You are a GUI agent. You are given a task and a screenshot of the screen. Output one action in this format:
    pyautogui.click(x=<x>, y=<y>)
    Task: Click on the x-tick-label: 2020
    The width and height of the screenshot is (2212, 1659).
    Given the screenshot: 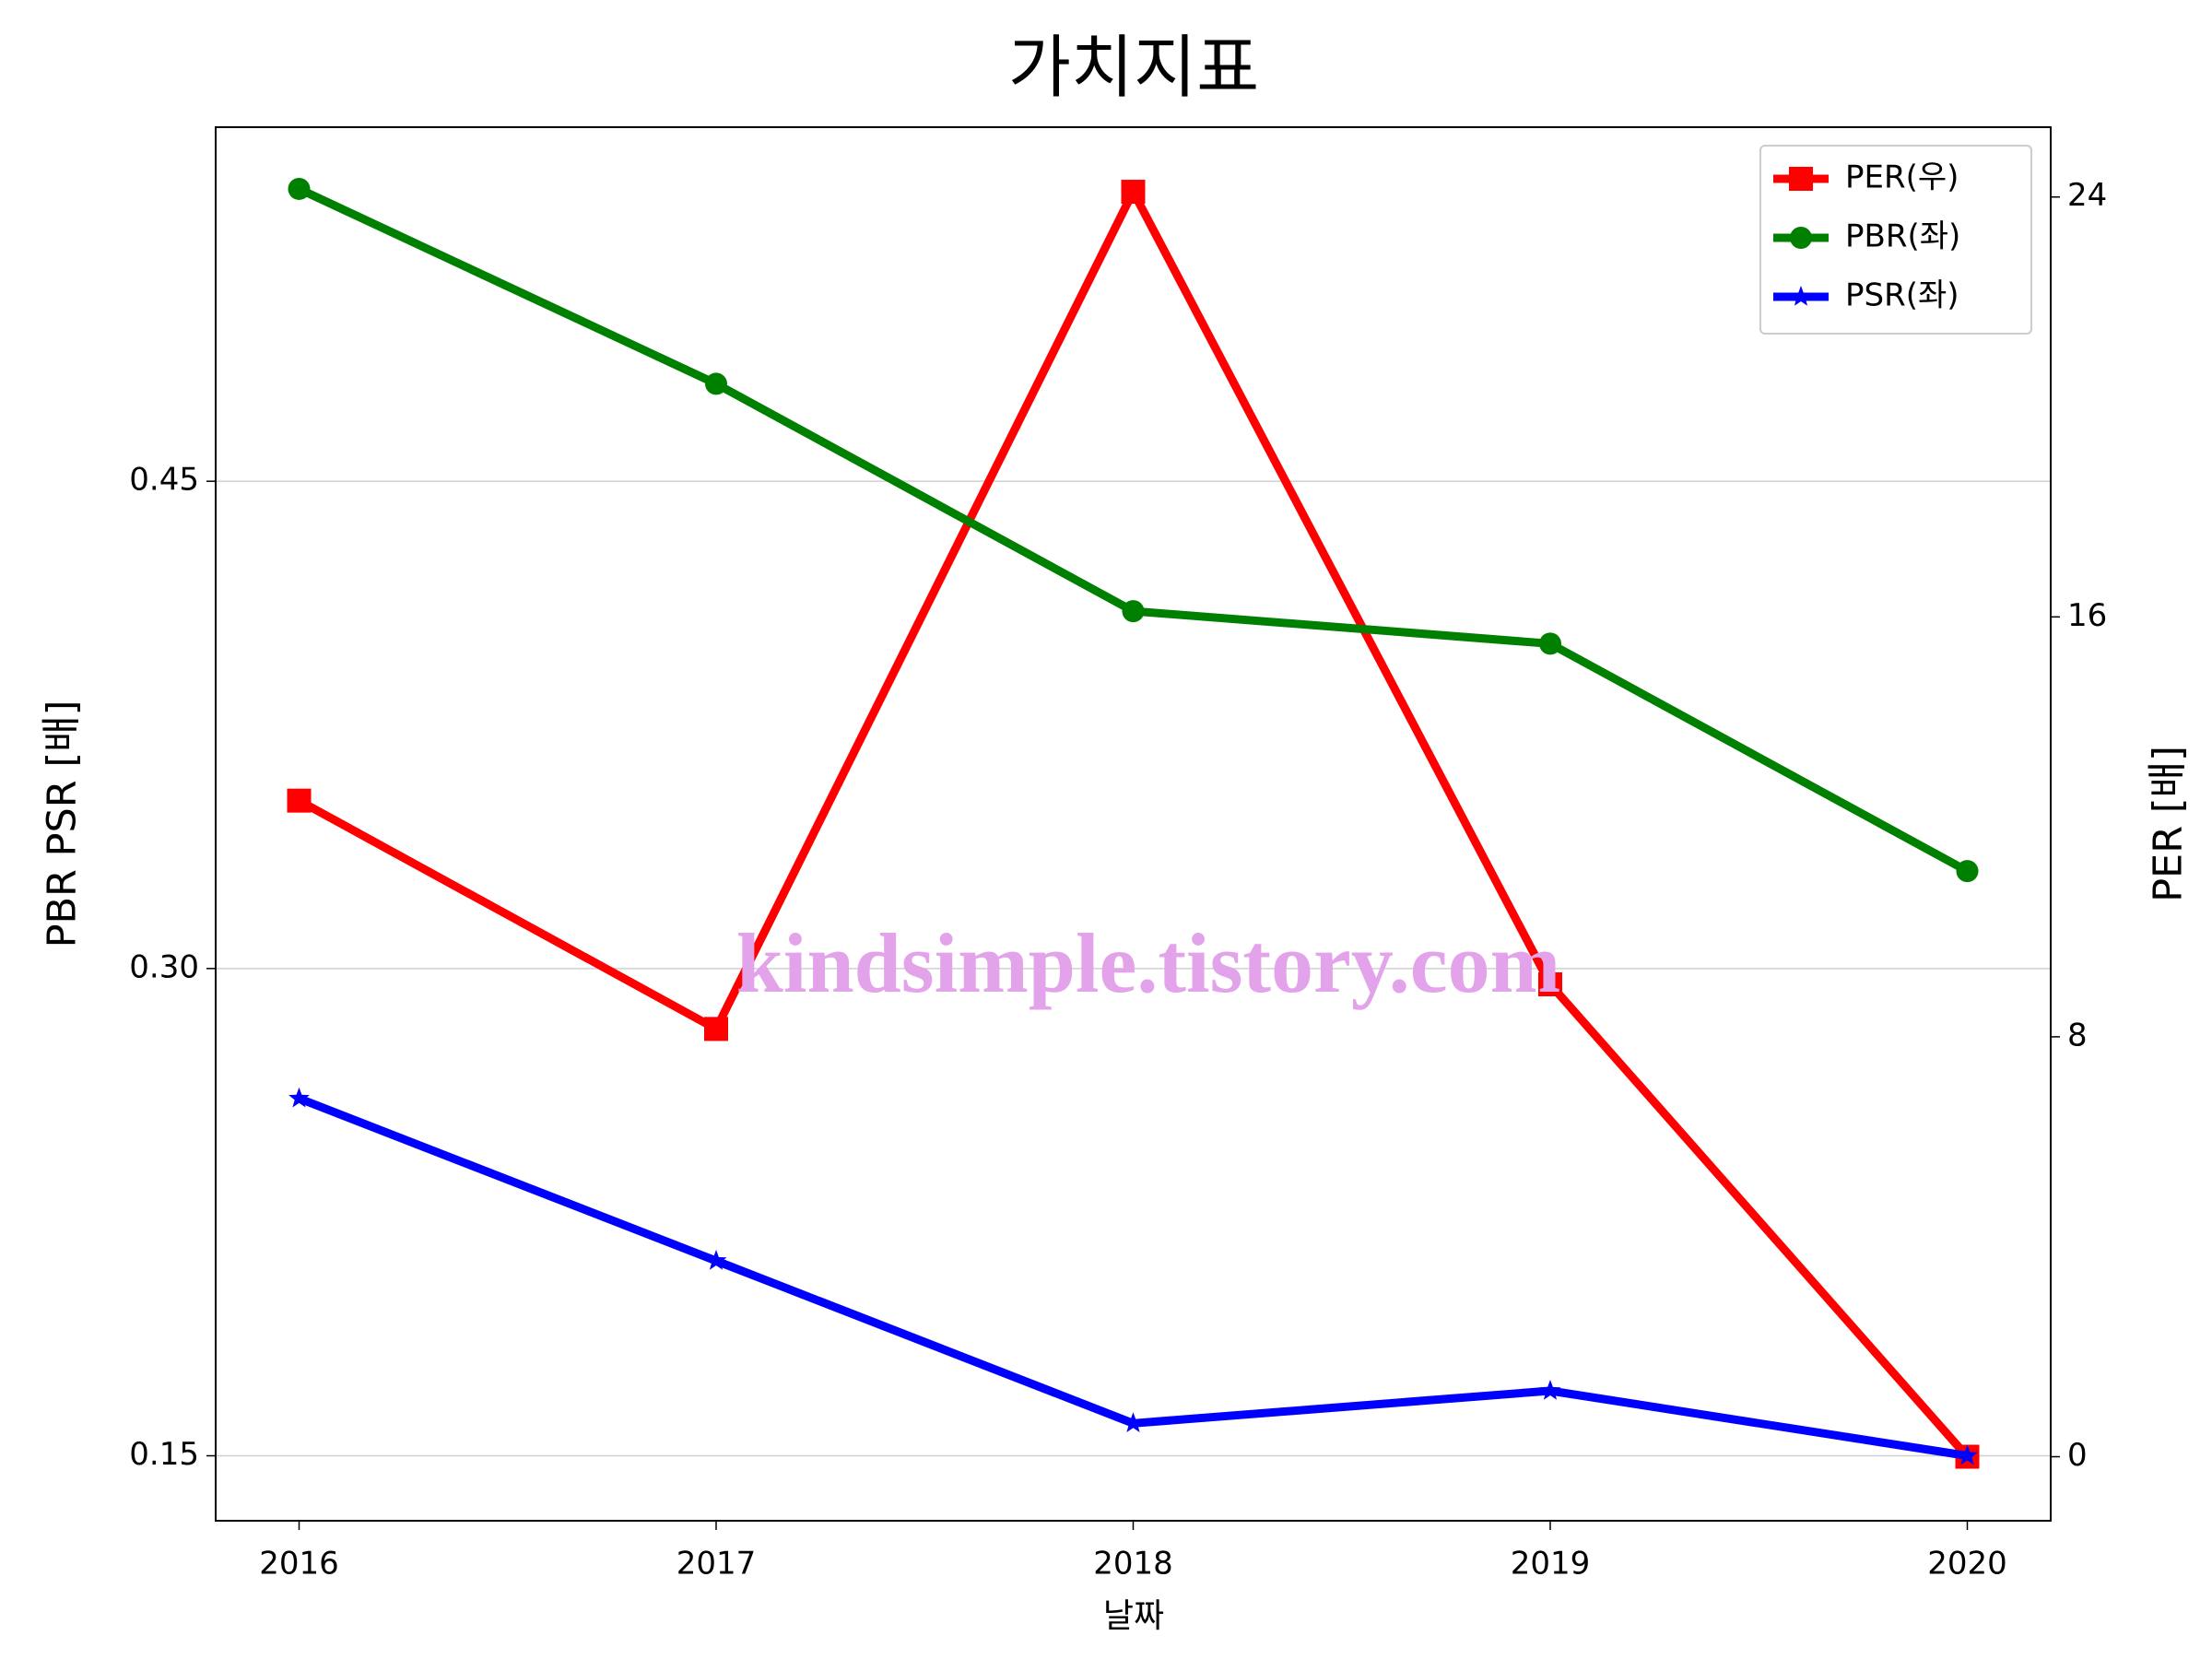 What is the action you would take?
    pyautogui.click(x=1967, y=1564)
    